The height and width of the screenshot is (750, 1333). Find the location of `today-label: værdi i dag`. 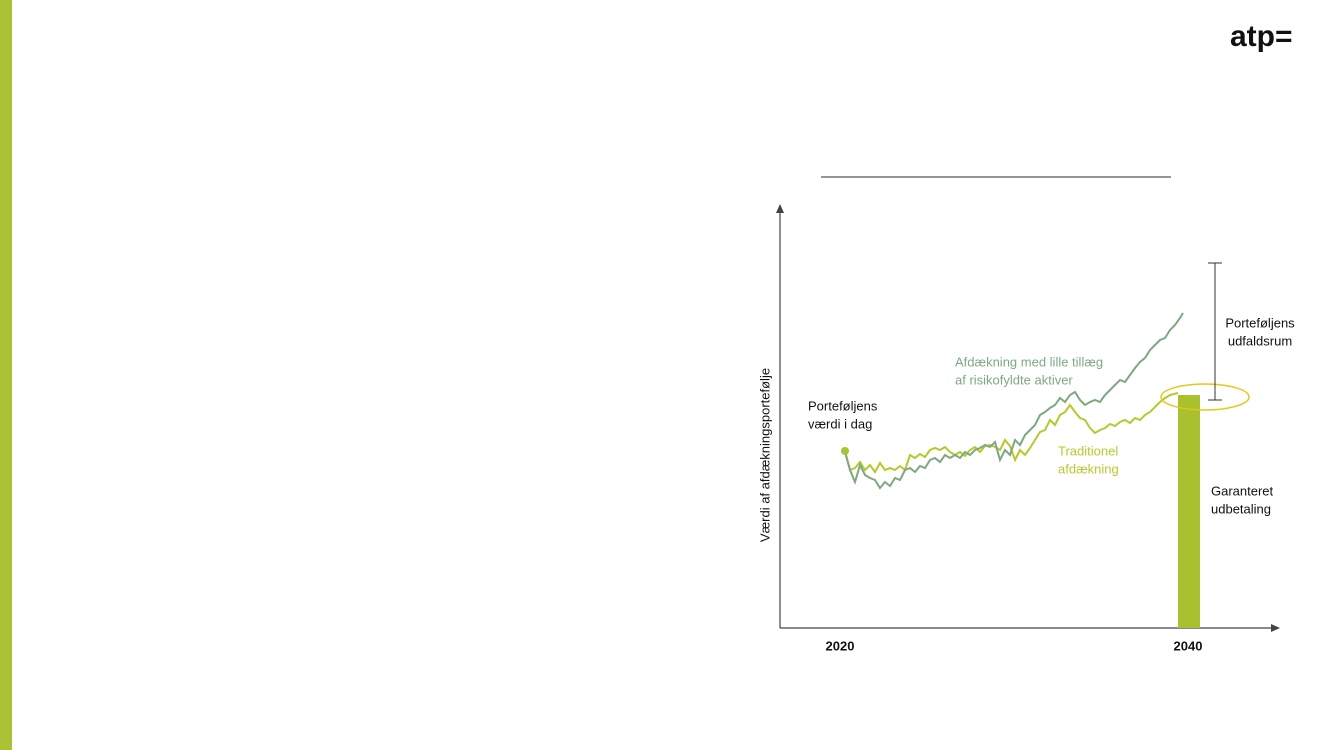

today-label: værdi i dag is located at coordinates (840, 423).